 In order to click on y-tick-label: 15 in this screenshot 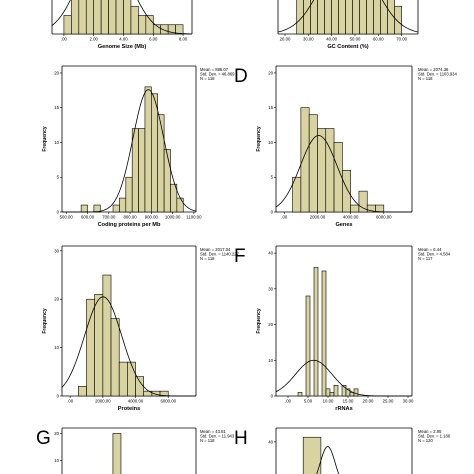, I will do `click(270, 107)`.